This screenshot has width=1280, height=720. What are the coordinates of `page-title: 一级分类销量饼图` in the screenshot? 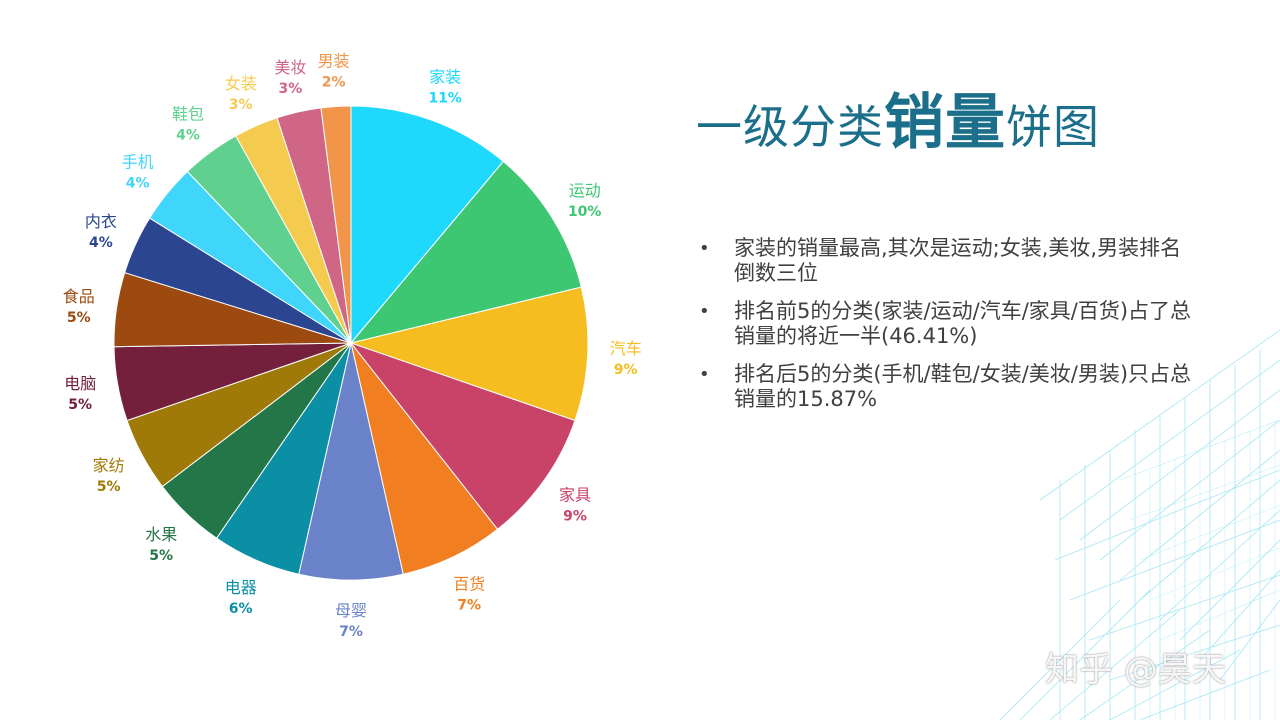 It's located at (898, 117).